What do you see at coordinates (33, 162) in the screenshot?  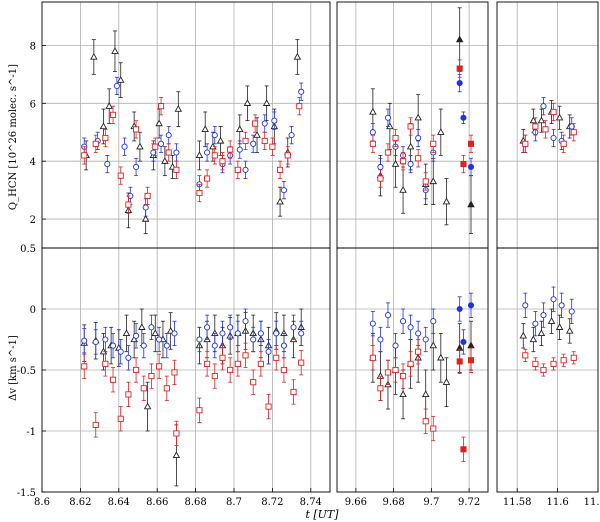 I see `y-tick-label: 4` at bounding box center [33, 162].